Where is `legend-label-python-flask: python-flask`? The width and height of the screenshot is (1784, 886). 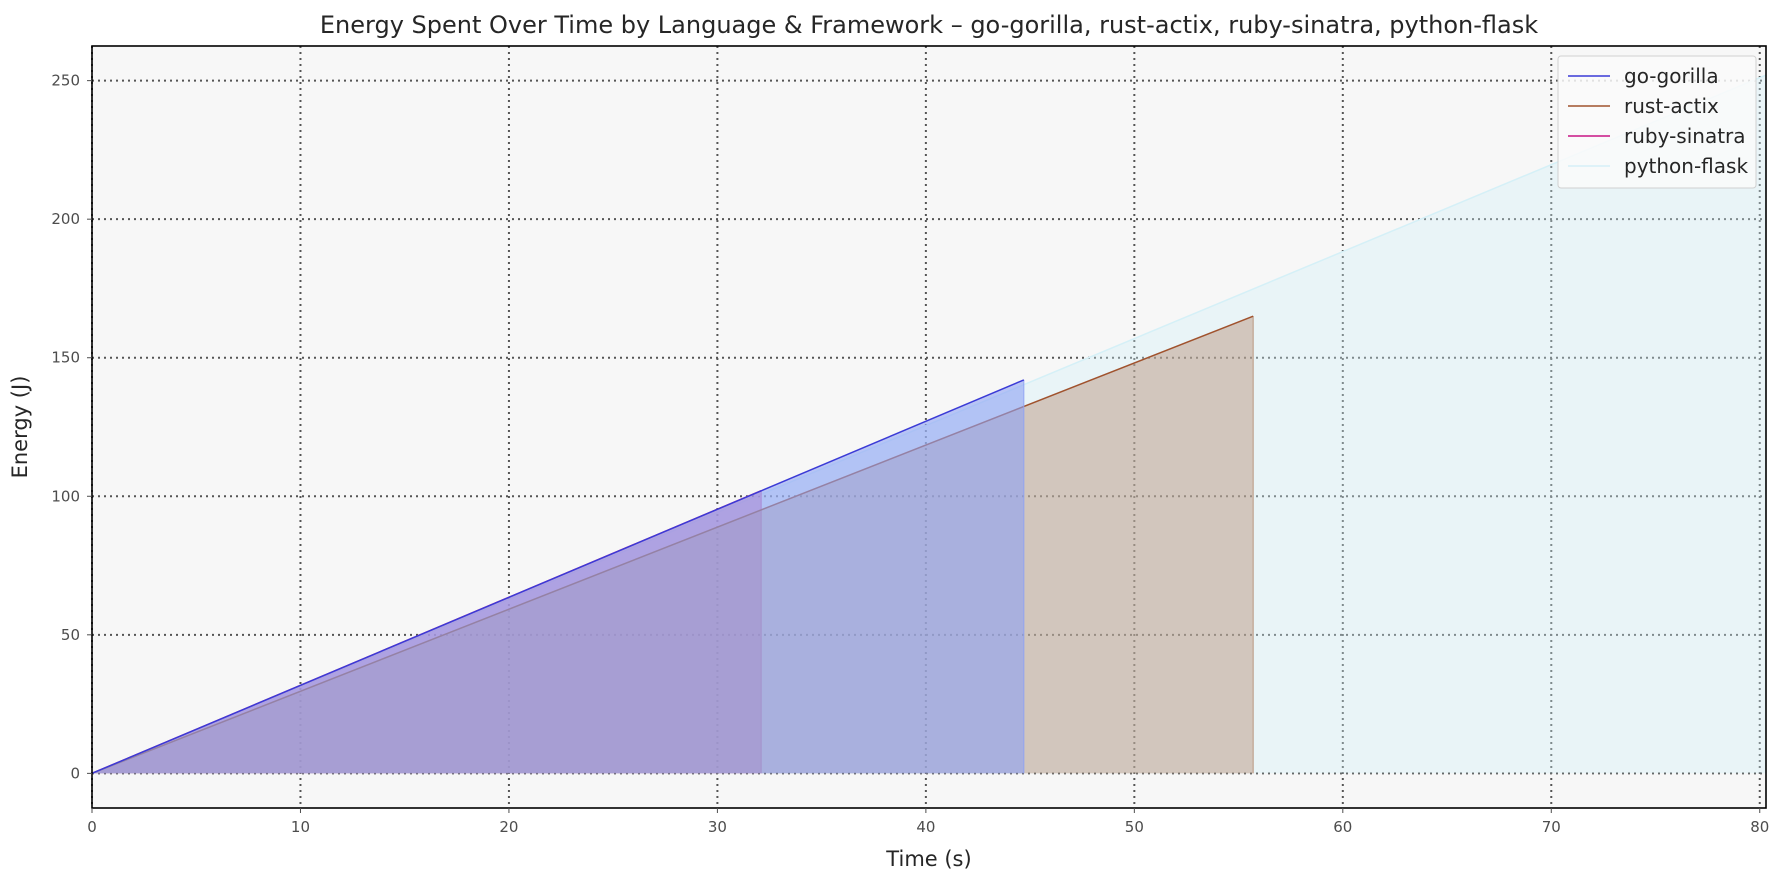 legend-label-python-flask: python-flask is located at coordinates (1686, 166).